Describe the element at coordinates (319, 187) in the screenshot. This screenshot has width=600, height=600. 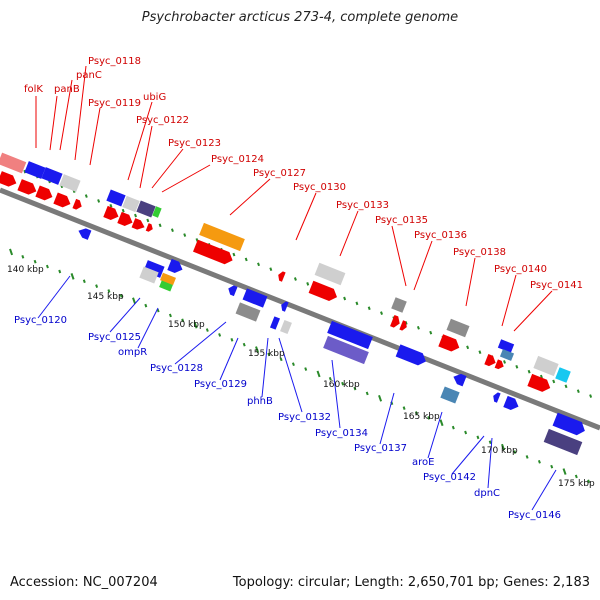
I see `gene-label: Psyc_0130` at that location.